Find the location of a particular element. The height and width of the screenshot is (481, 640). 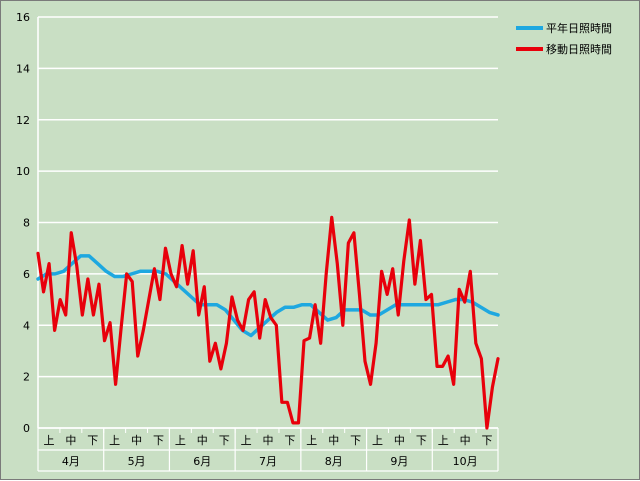

y-tick-label: 0 is located at coordinates (26, 428).